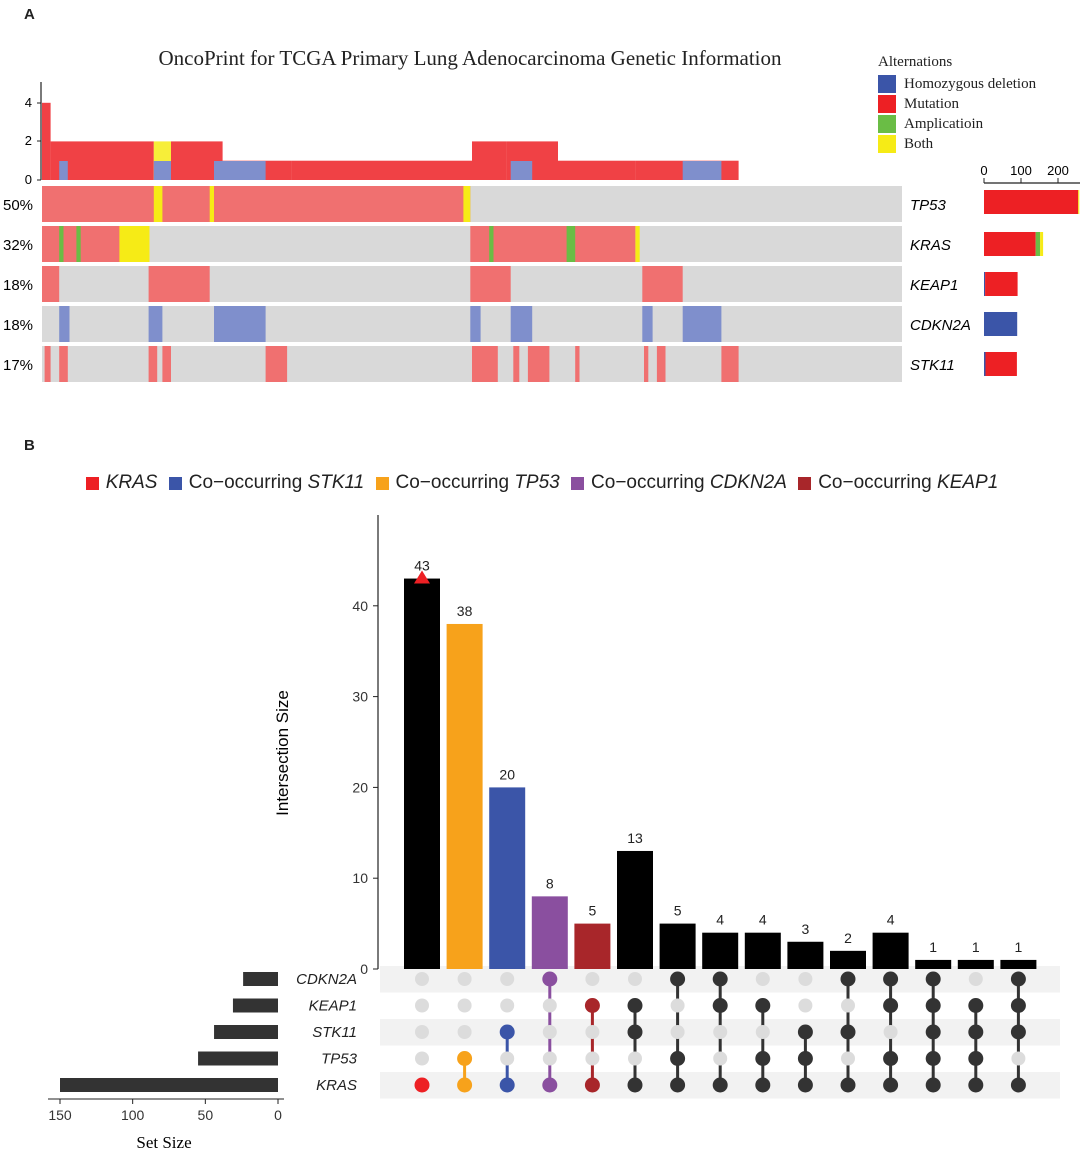 The width and height of the screenshot is (1084, 1153). Describe the element at coordinates (1010, 244) in the screenshot. I see `count-bar-kras-mutation` at that location.